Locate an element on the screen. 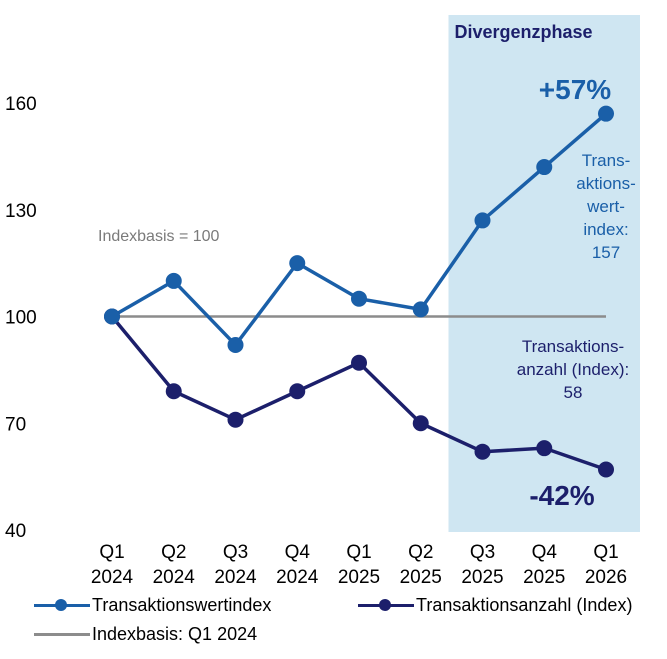 The height and width of the screenshot is (659, 667). legend-swatch-anzahl is located at coordinates (386, 605).